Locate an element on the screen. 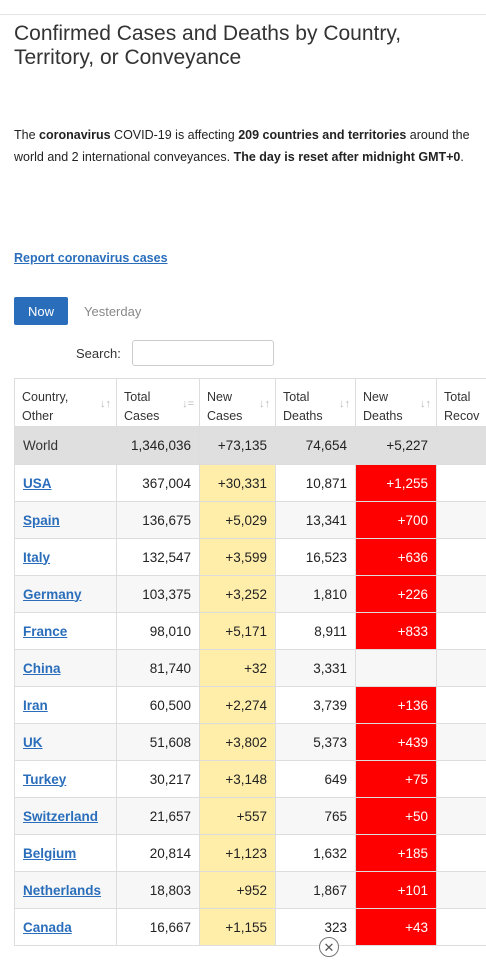  table-row: Switzerland 21,657 +557 765 +50 is located at coordinates (250, 816).